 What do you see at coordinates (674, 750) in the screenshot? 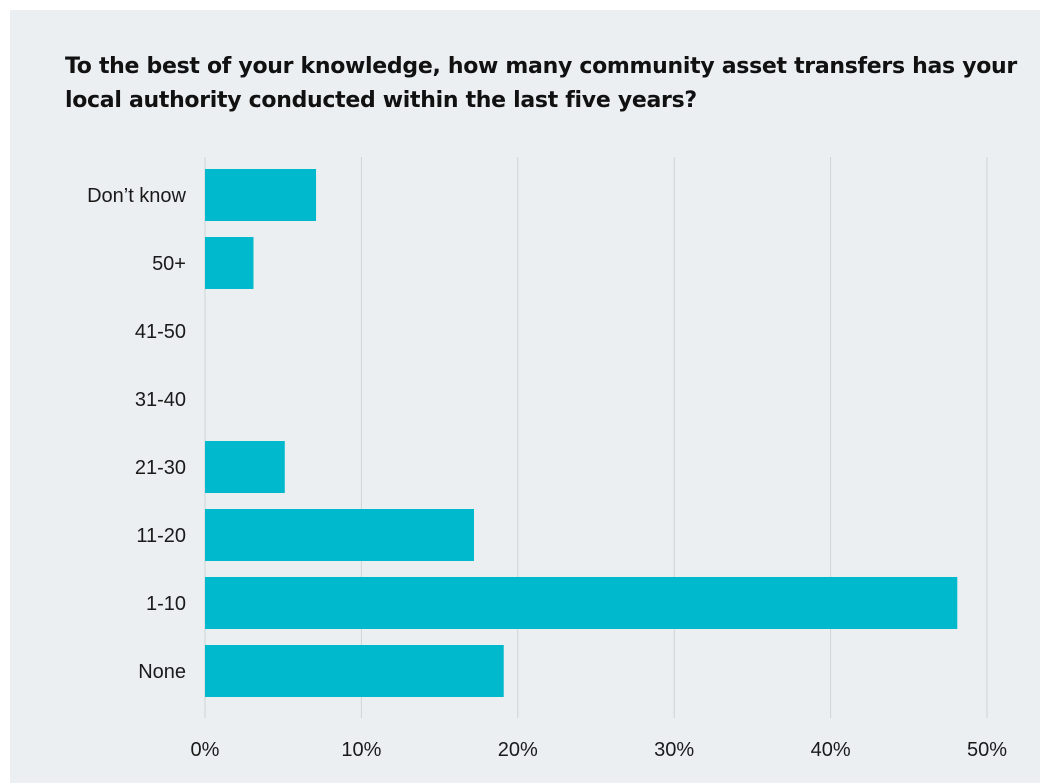
I see `x-tick-label: 30%` at bounding box center [674, 750].